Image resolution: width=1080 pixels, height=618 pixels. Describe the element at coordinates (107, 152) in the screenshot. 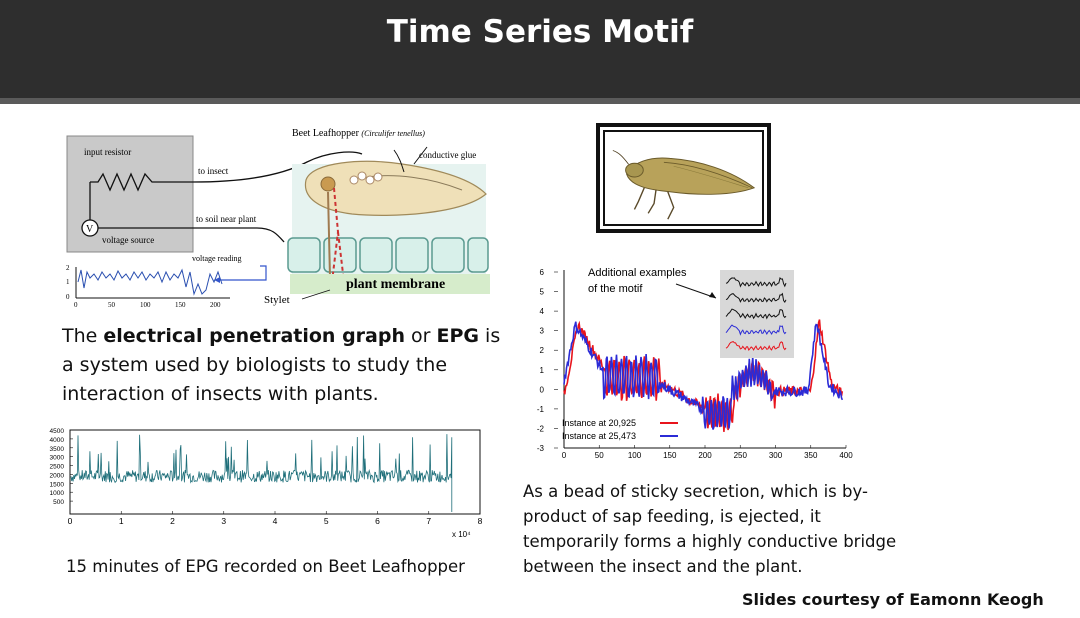

I see `input-resistor-label: input resistor` at that location.